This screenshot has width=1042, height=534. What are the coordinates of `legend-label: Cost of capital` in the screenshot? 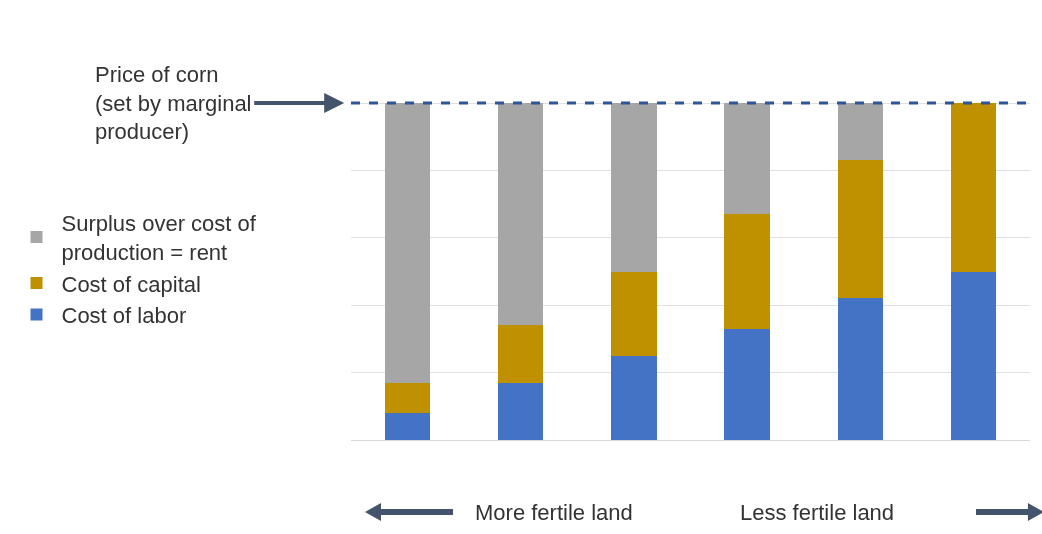 It's located at (131, 284).